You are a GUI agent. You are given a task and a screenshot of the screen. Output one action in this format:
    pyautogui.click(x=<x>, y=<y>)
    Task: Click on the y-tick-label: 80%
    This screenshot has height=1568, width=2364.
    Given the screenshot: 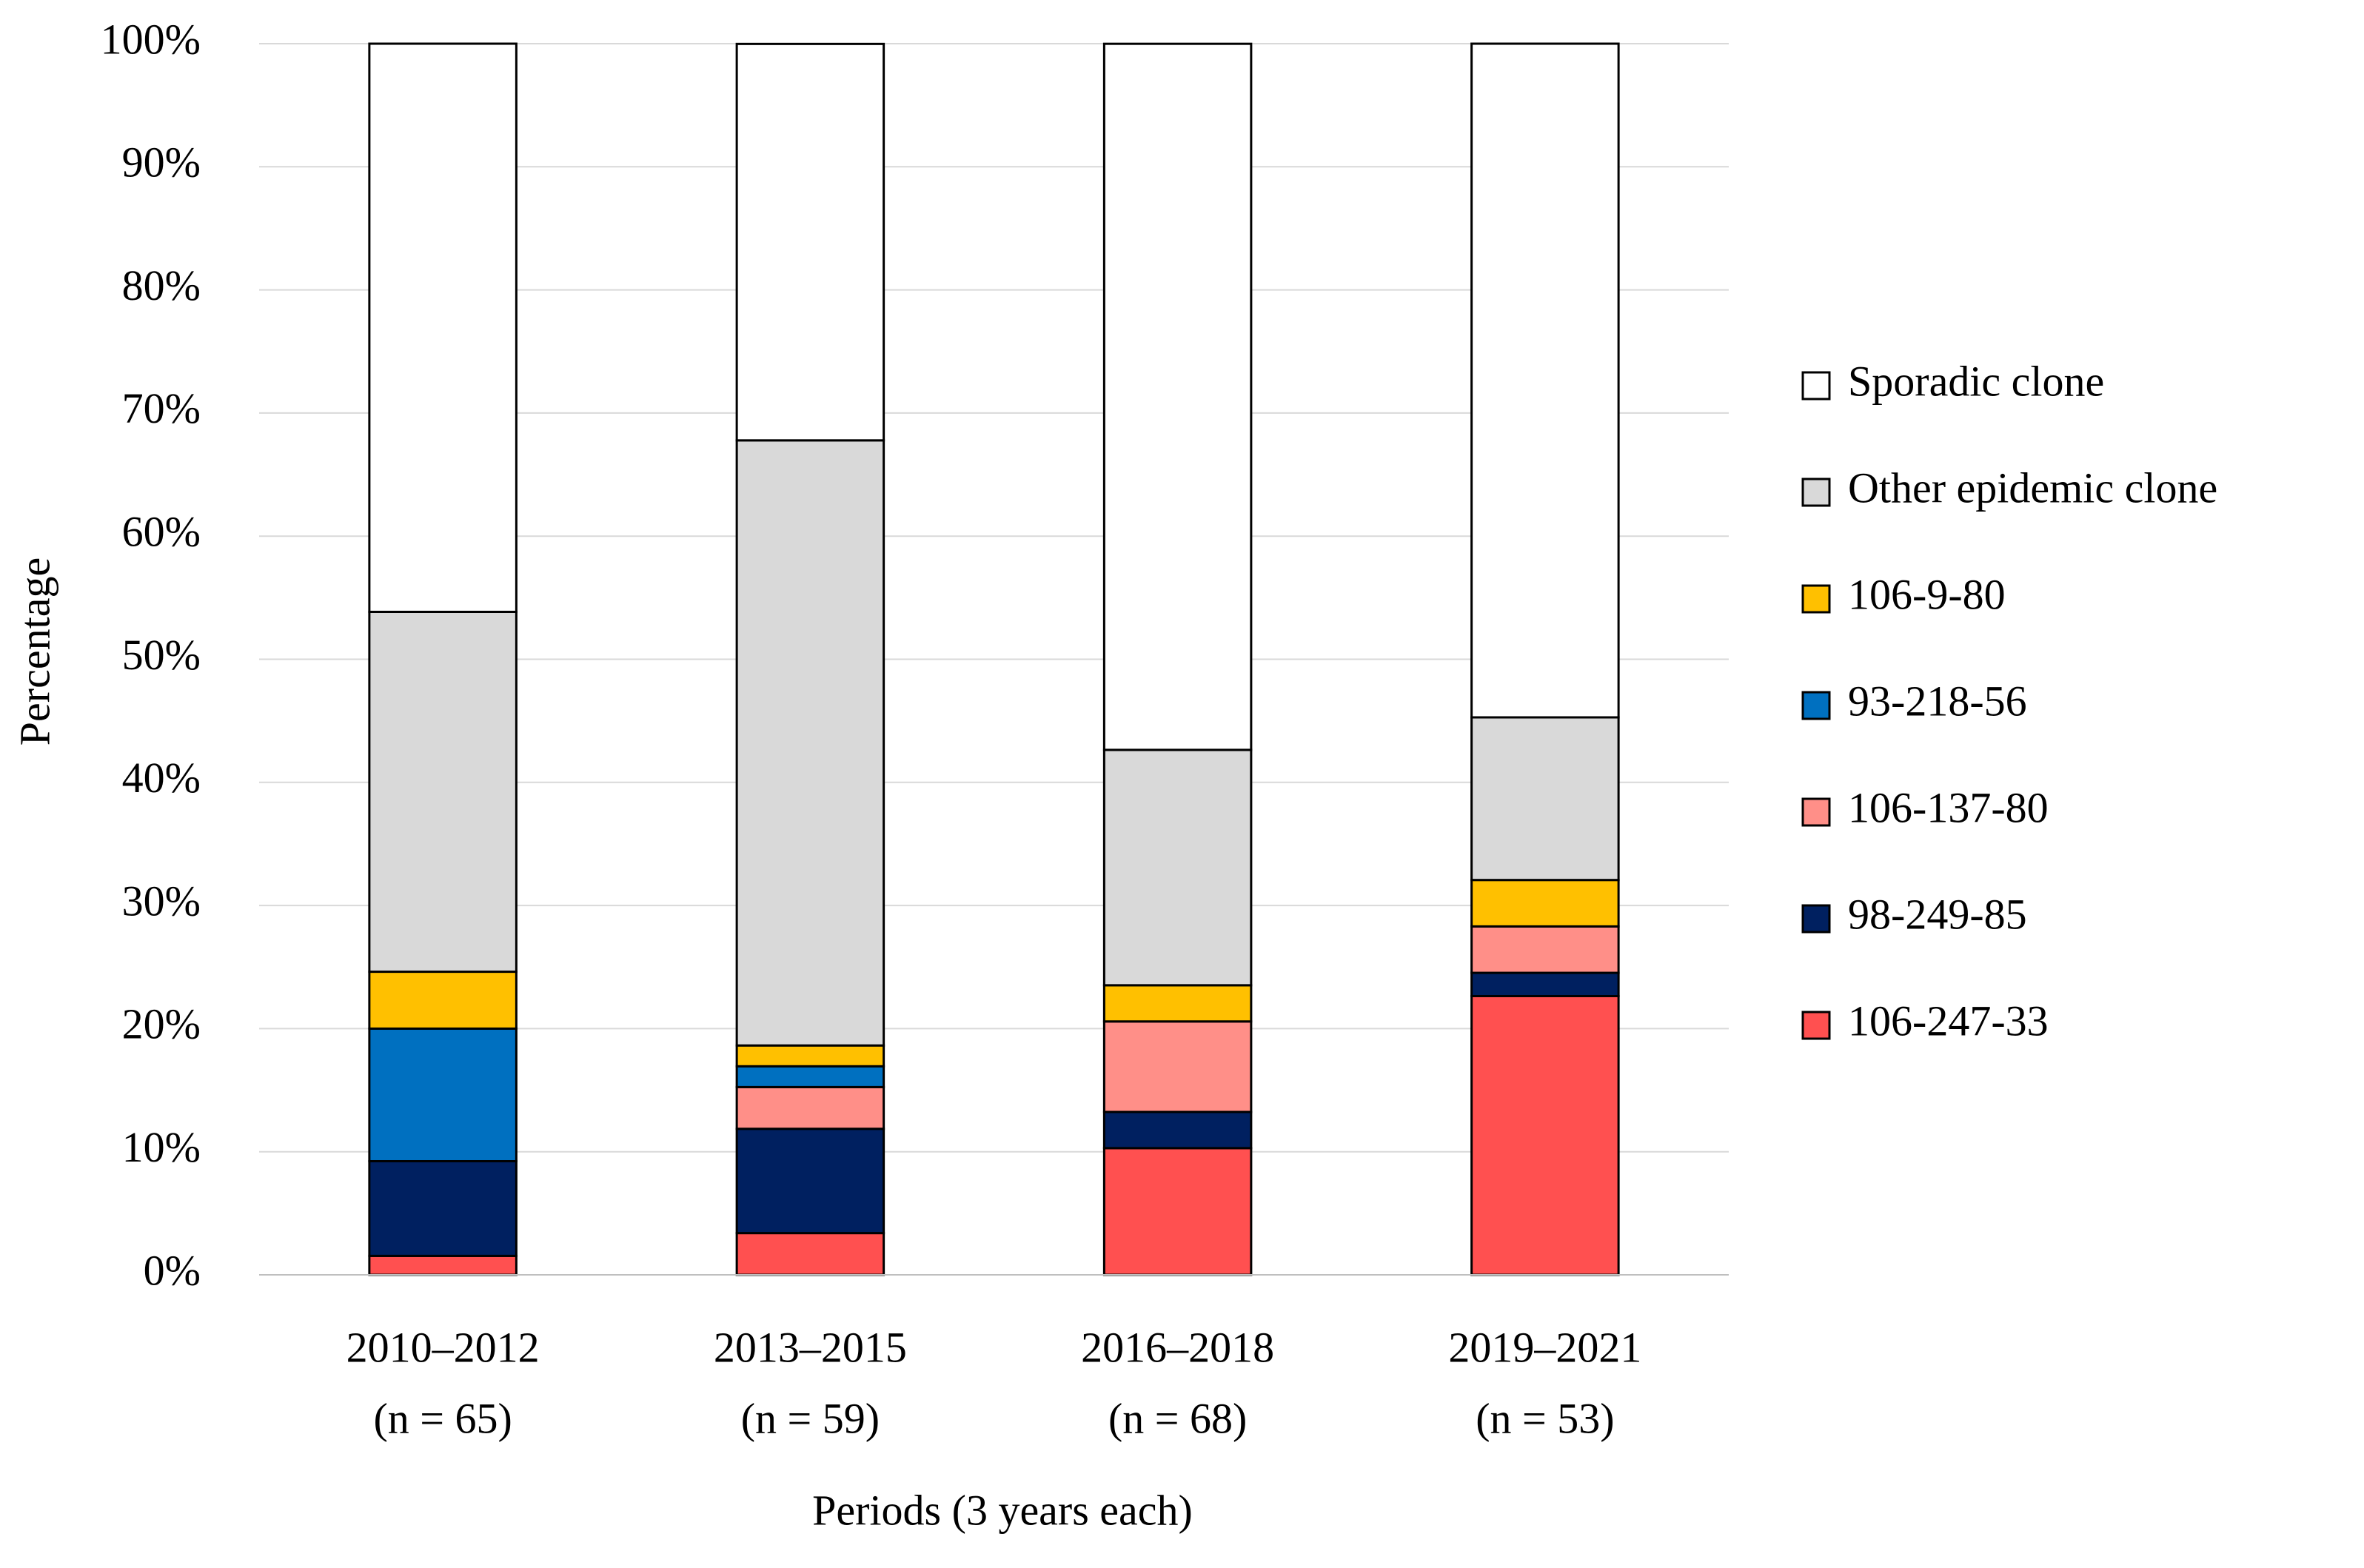 What is the action you would take?
    pyautogui.click(x=161, y=285)
    